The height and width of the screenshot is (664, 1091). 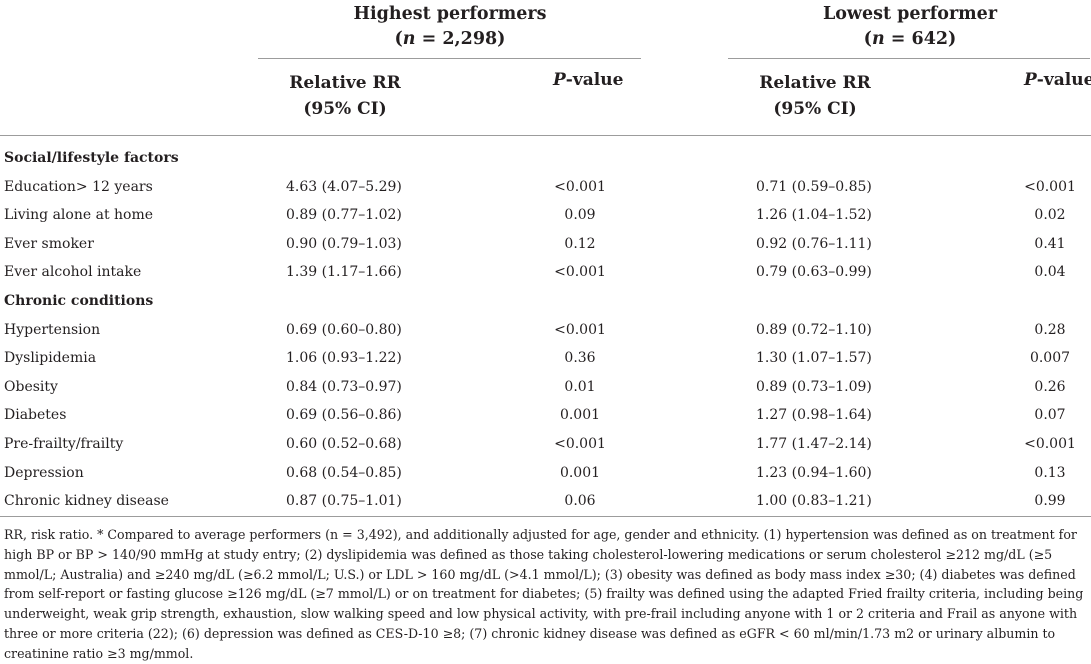 I want to click on group-title: Lowest performer, so click(x=910, y=14).